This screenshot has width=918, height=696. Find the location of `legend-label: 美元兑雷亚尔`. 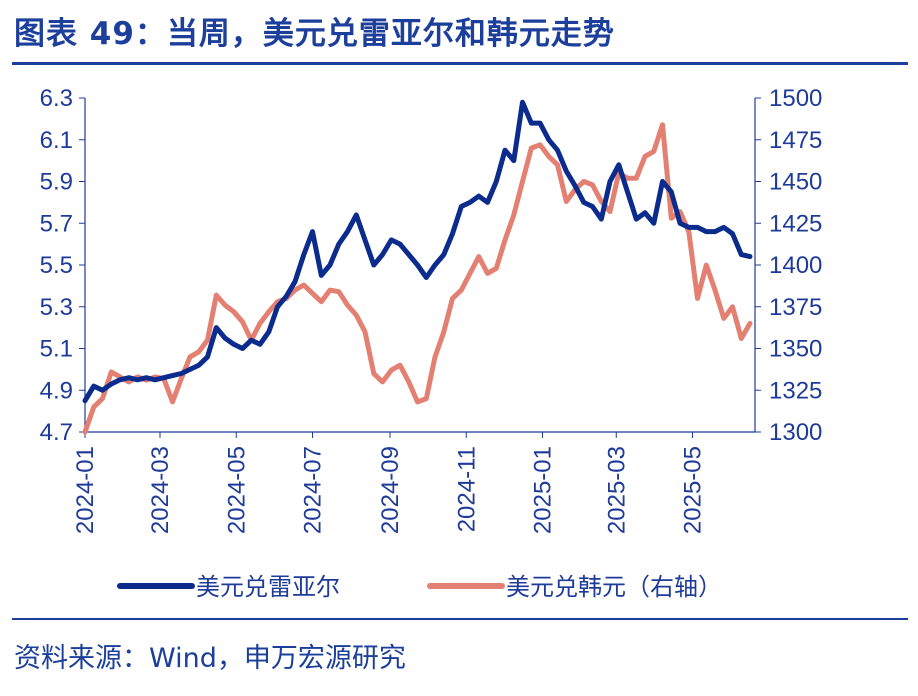

legend-label: 美元兑雷亚尔 is located at coordinates (268, 587).